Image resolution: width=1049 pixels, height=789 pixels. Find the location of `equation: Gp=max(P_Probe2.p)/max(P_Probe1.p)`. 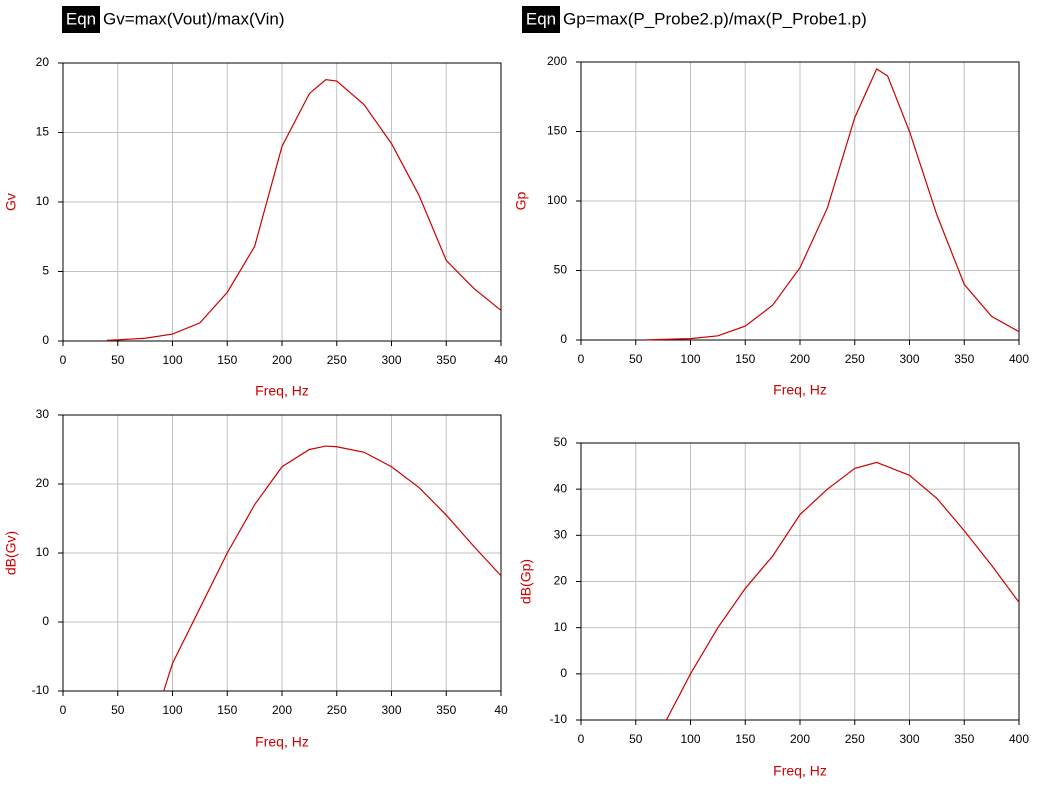

equation: Gp=max(P_Probe2.p)/max(P_Probe1.p) is located at coordinates (715, 18).